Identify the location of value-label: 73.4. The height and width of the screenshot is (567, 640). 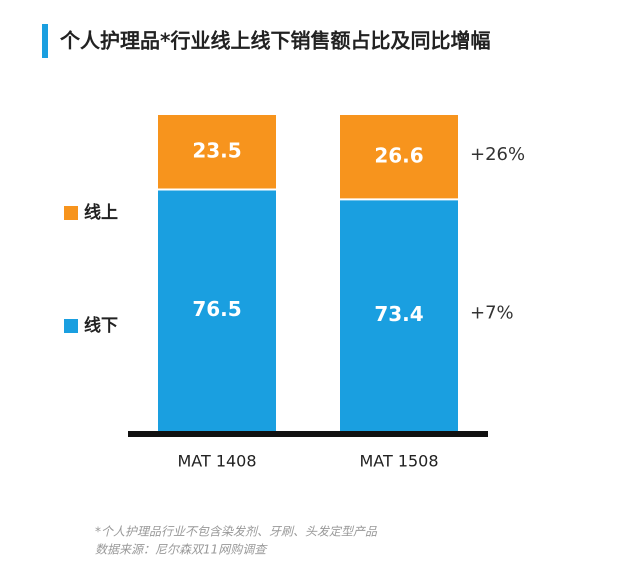
(398, 314).